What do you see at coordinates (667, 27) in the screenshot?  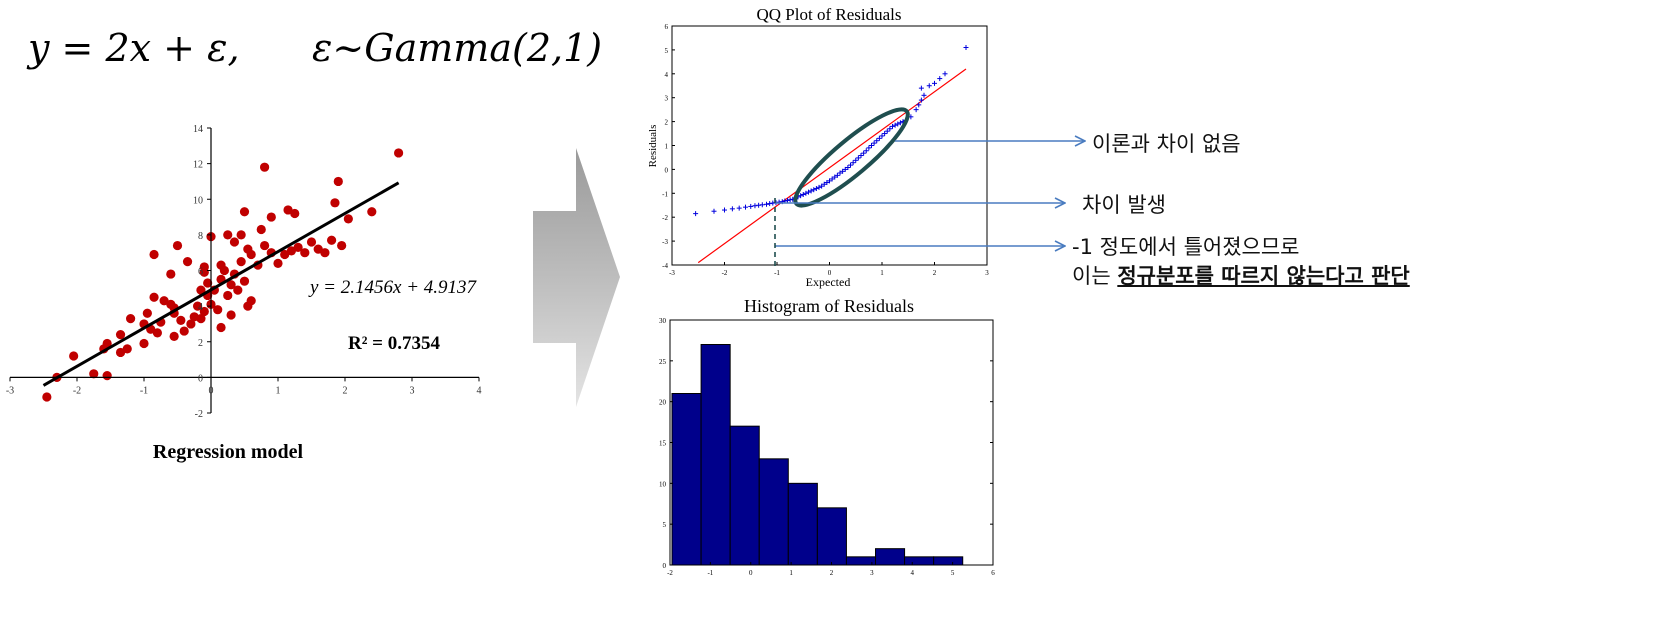 I see `qq-y-tick-label: 6` at bounding box center [667, 27].